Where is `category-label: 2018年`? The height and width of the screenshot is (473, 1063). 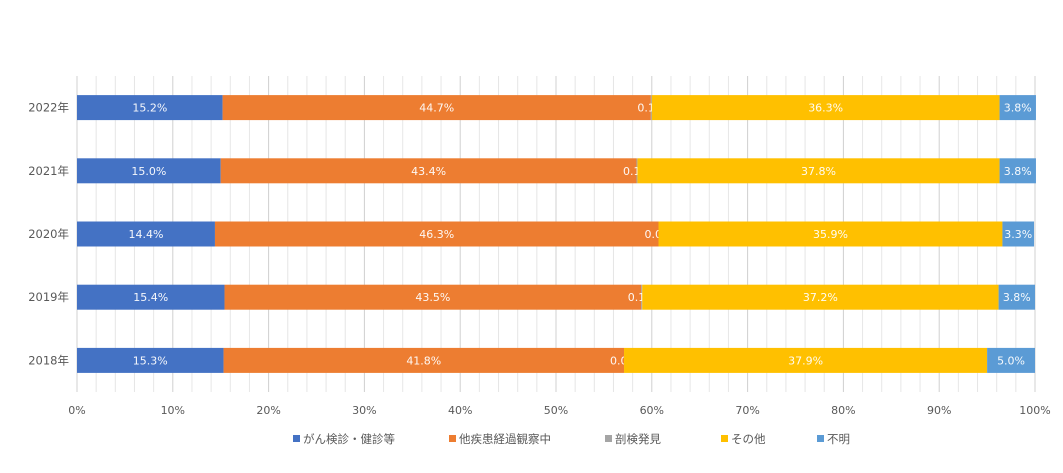 category-label: 2018年 is located at coordinates (48, 360).